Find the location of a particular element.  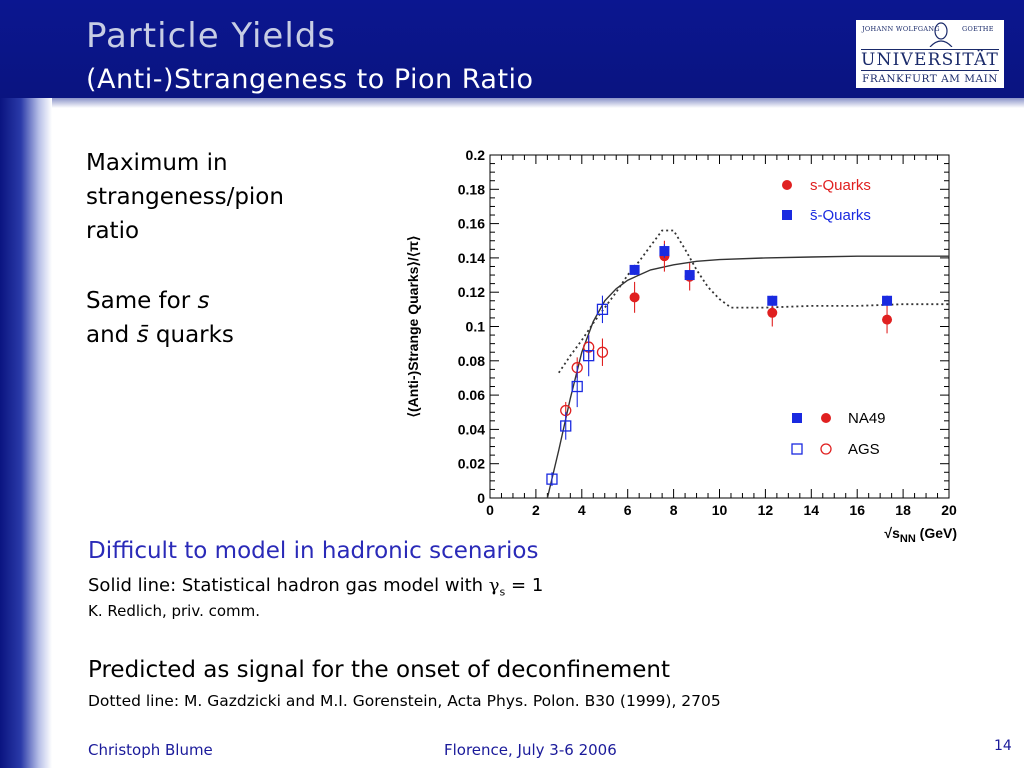

logo-line3: FRANKFURT AM MAIN is located at coordinates (930, 79).